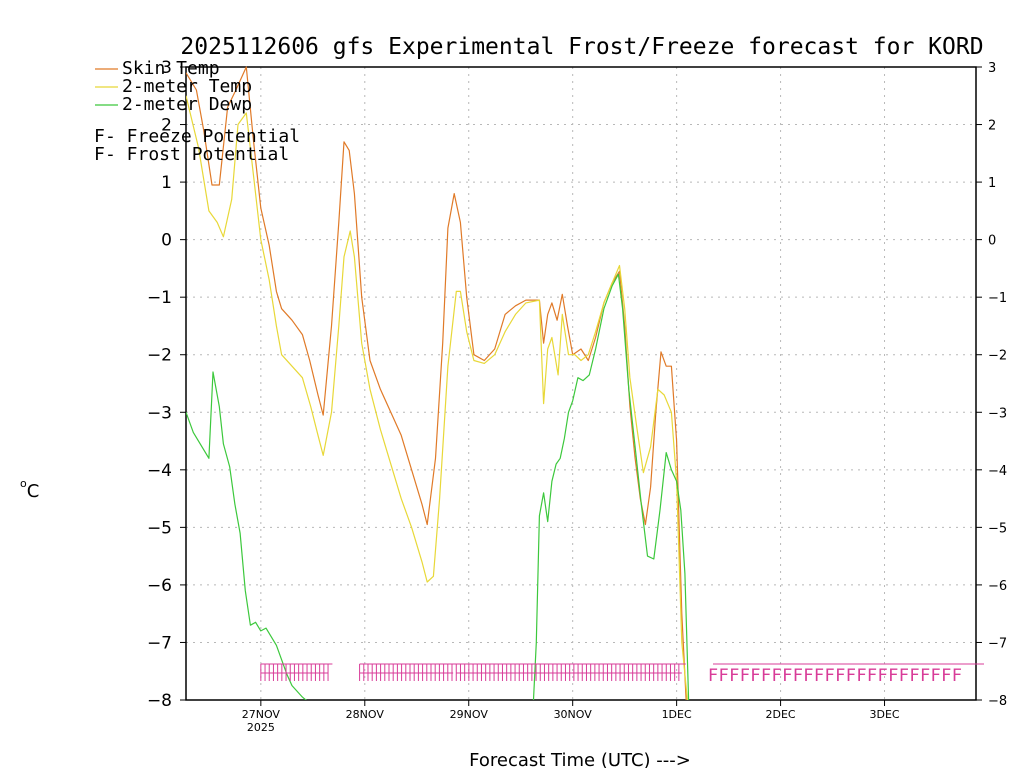 The height and width of the screenshot is (768, 1024). Describe the element at coordinates (166, 241) in the screenshot. I see `y-tick-label: 0` at that location.